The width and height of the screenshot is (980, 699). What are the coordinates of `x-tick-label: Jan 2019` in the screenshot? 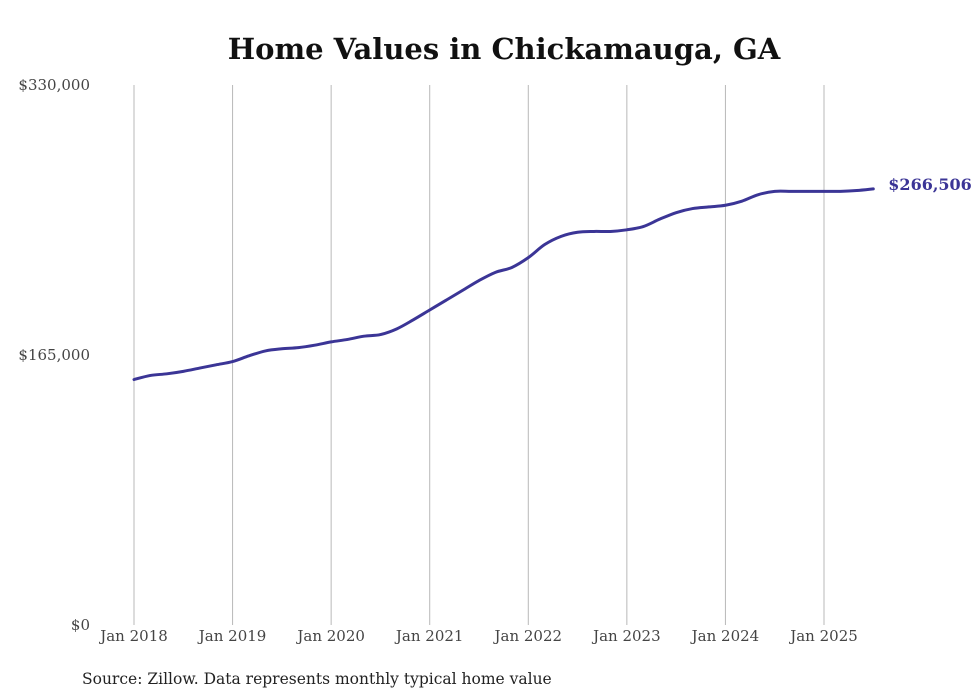 It's located at (232, 636).